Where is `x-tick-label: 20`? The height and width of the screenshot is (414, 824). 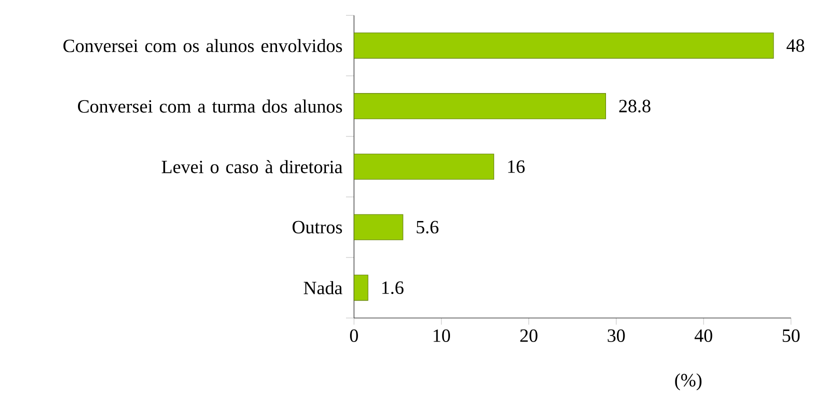 x-tick-label: 20 is located at coordinates (529, 335).